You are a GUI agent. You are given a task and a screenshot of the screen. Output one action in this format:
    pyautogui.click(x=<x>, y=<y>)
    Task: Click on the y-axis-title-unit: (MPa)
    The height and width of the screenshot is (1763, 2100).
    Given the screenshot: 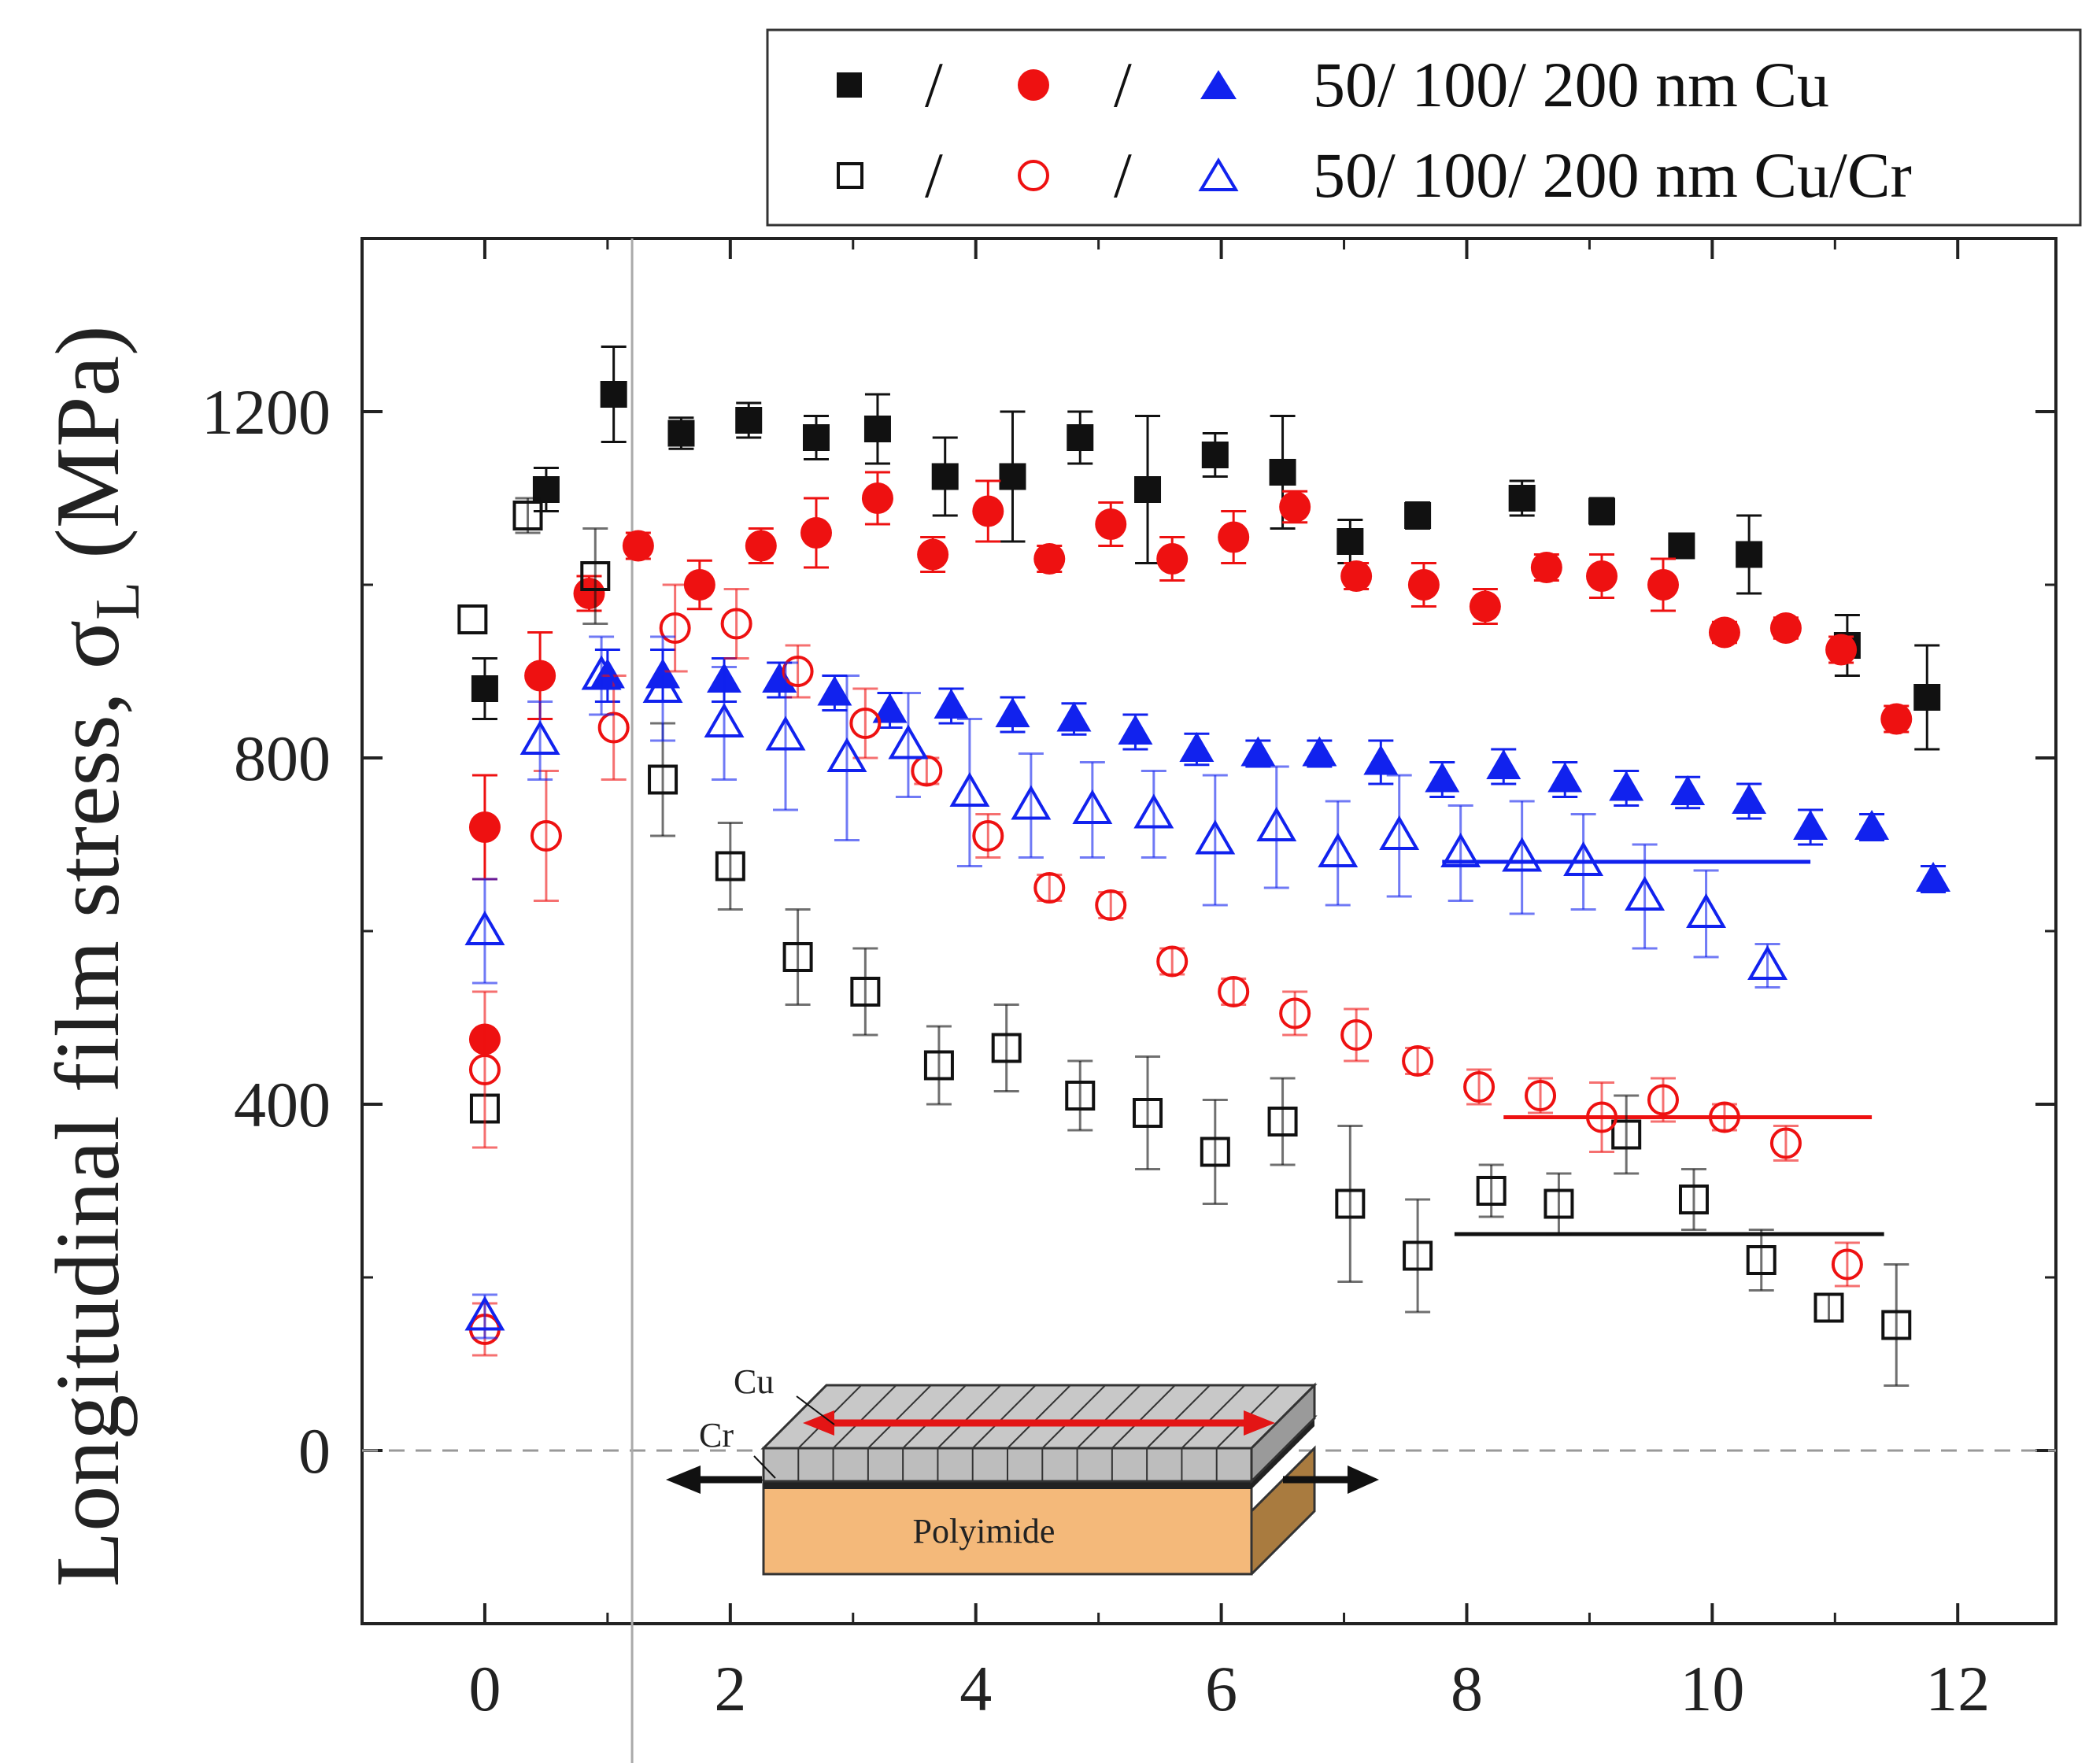 What is the action you would take?
    pyautogui.click(x=88, y=453)
    